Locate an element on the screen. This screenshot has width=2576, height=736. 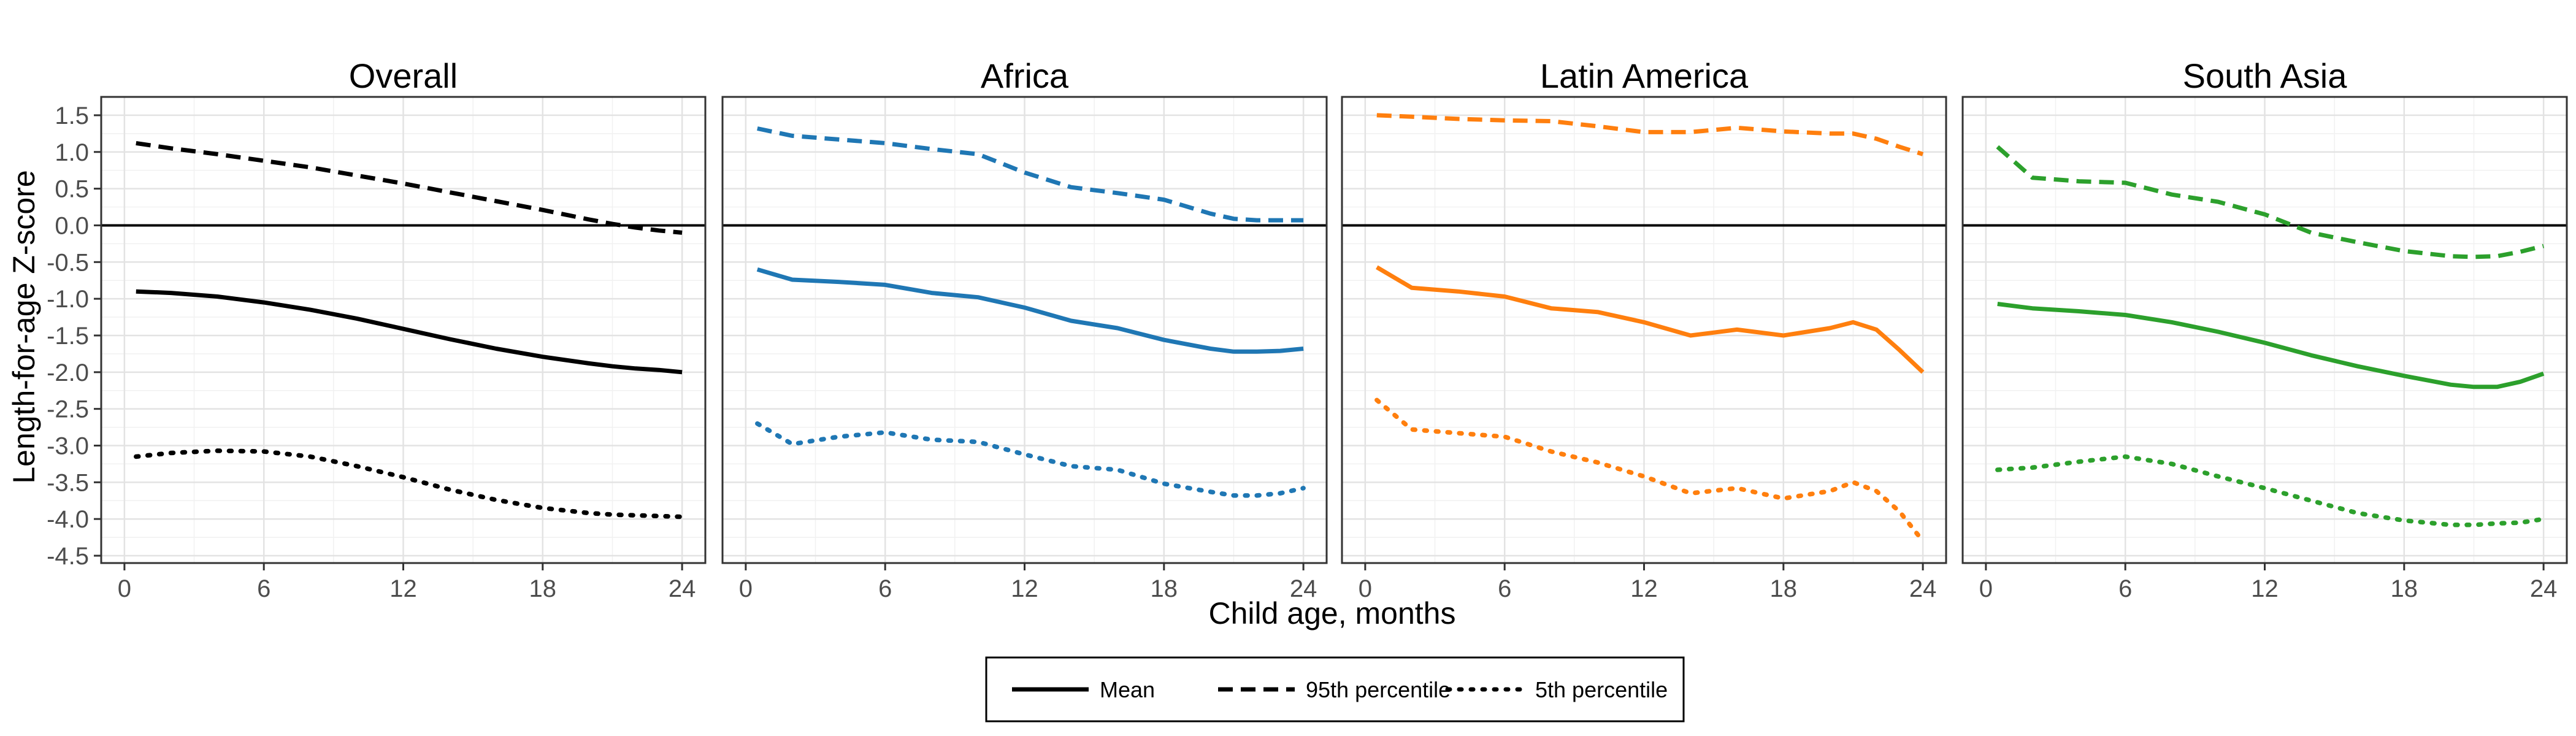
legend: Mean 95th percentile 5th percentile is located at coordinates (1335, 689).